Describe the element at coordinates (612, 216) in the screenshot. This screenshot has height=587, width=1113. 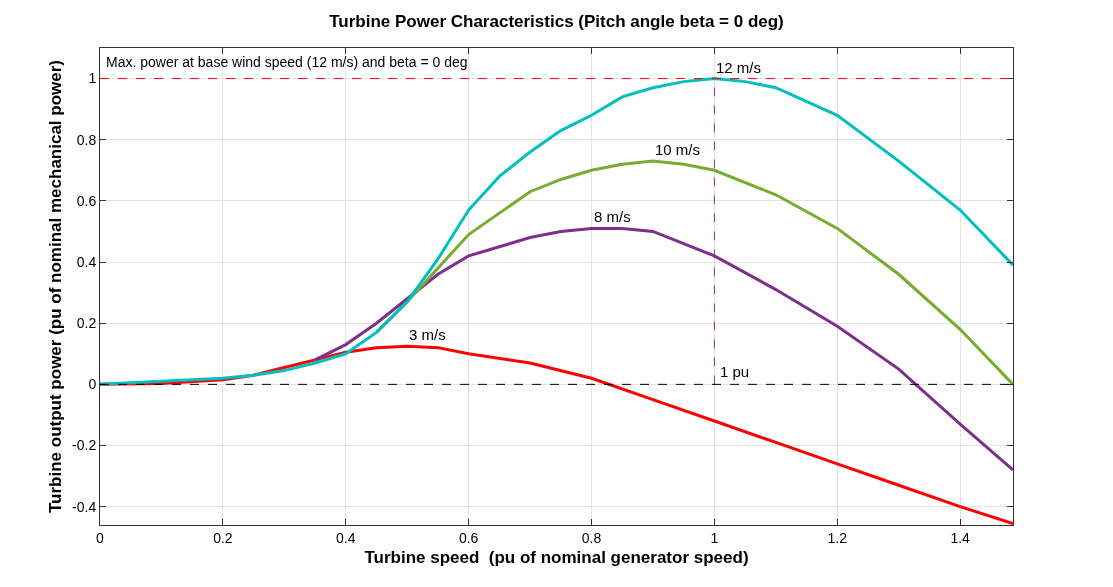
I see `series-label: 8 m/s` at that location.